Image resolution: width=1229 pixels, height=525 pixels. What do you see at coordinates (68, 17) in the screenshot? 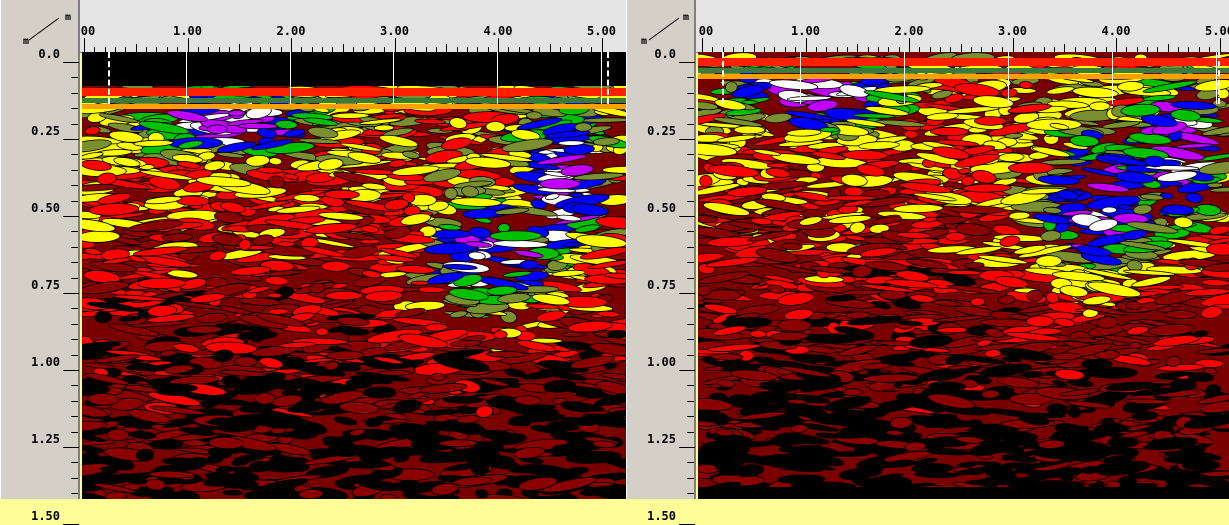
I see `distance-unit: m` at bounding box center [68, 17].